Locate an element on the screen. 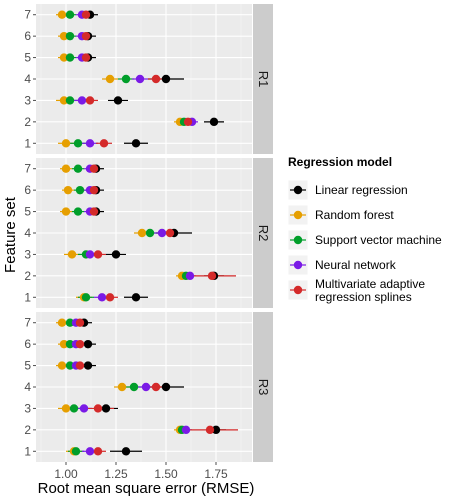 The image size is (474, 499). legend-label: Random forest is located at coordinates (354, 215).